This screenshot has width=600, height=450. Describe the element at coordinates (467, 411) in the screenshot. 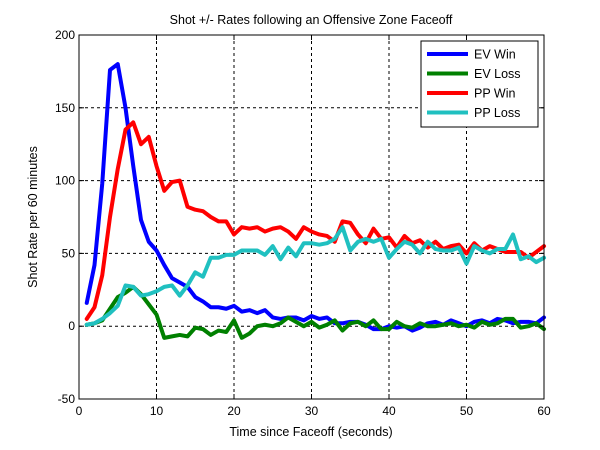

I see `x-tick-label: 50` at that location.